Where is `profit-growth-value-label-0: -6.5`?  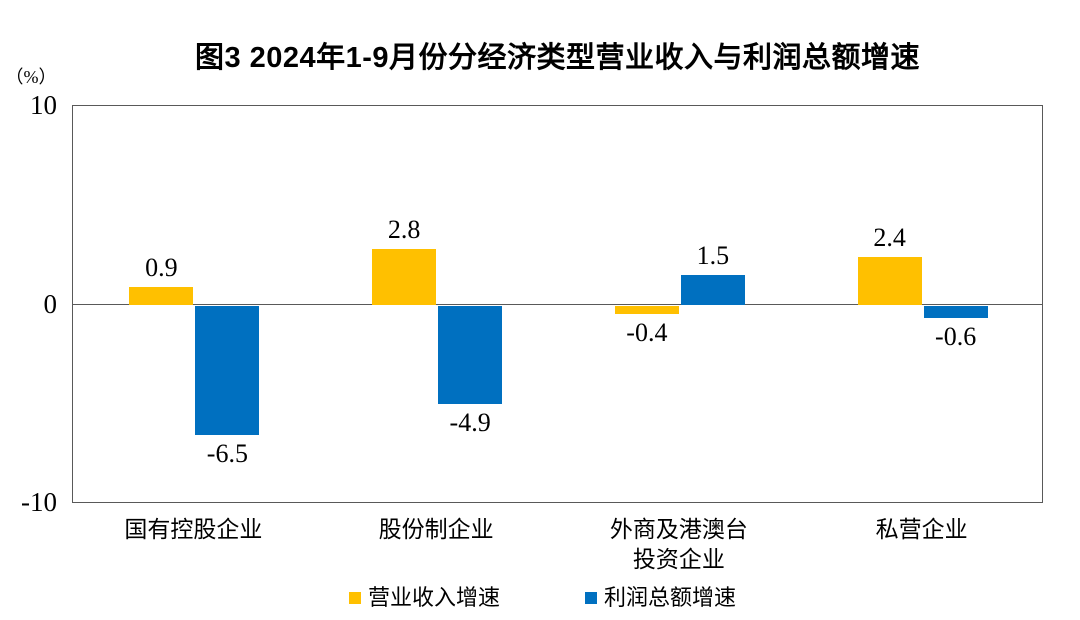 profit-growth-value-label-0: -6.5 is located at coordinates (227, 454).